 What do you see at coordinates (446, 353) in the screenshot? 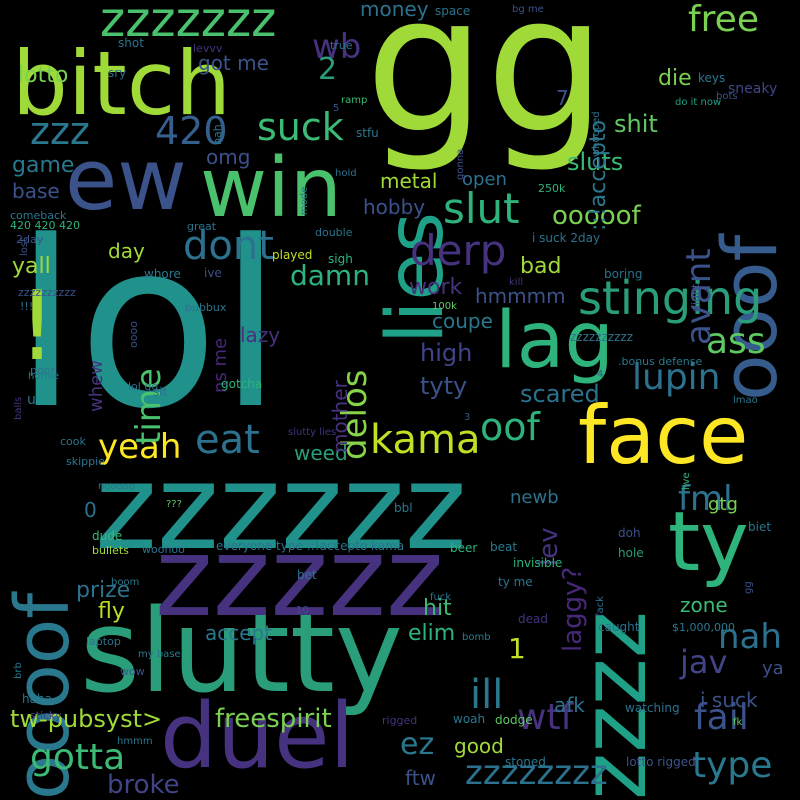
I see `cloud-word-high: high` at bounding box center [446, 353].